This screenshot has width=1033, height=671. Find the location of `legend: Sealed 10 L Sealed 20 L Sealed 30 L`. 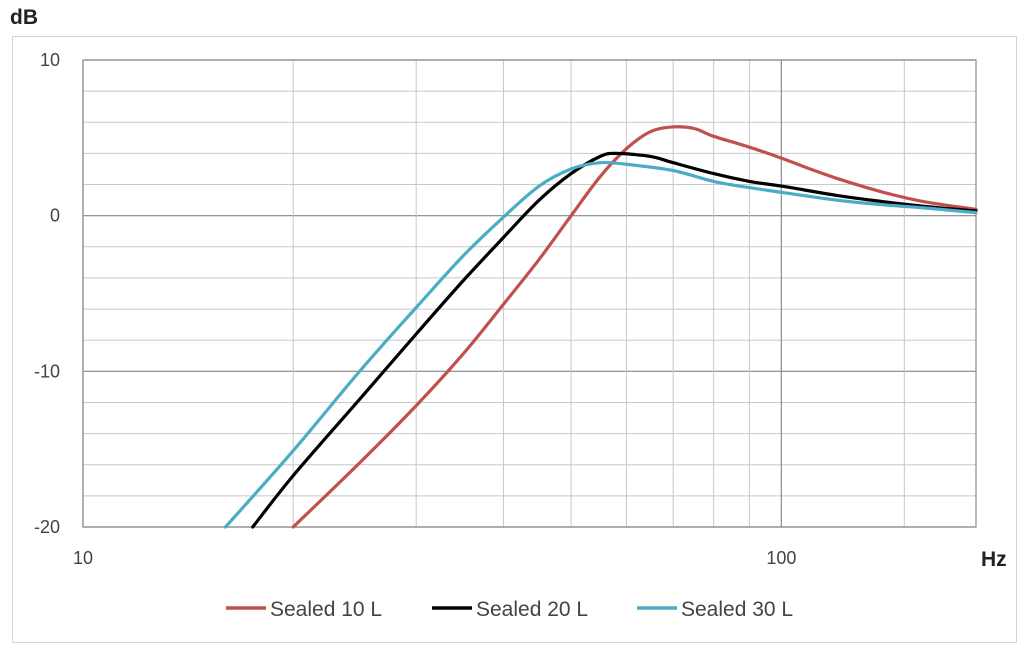

legend: Sealed 10 L Sealed 20 L Sealed 30 L is located at coordinates (509, 609).